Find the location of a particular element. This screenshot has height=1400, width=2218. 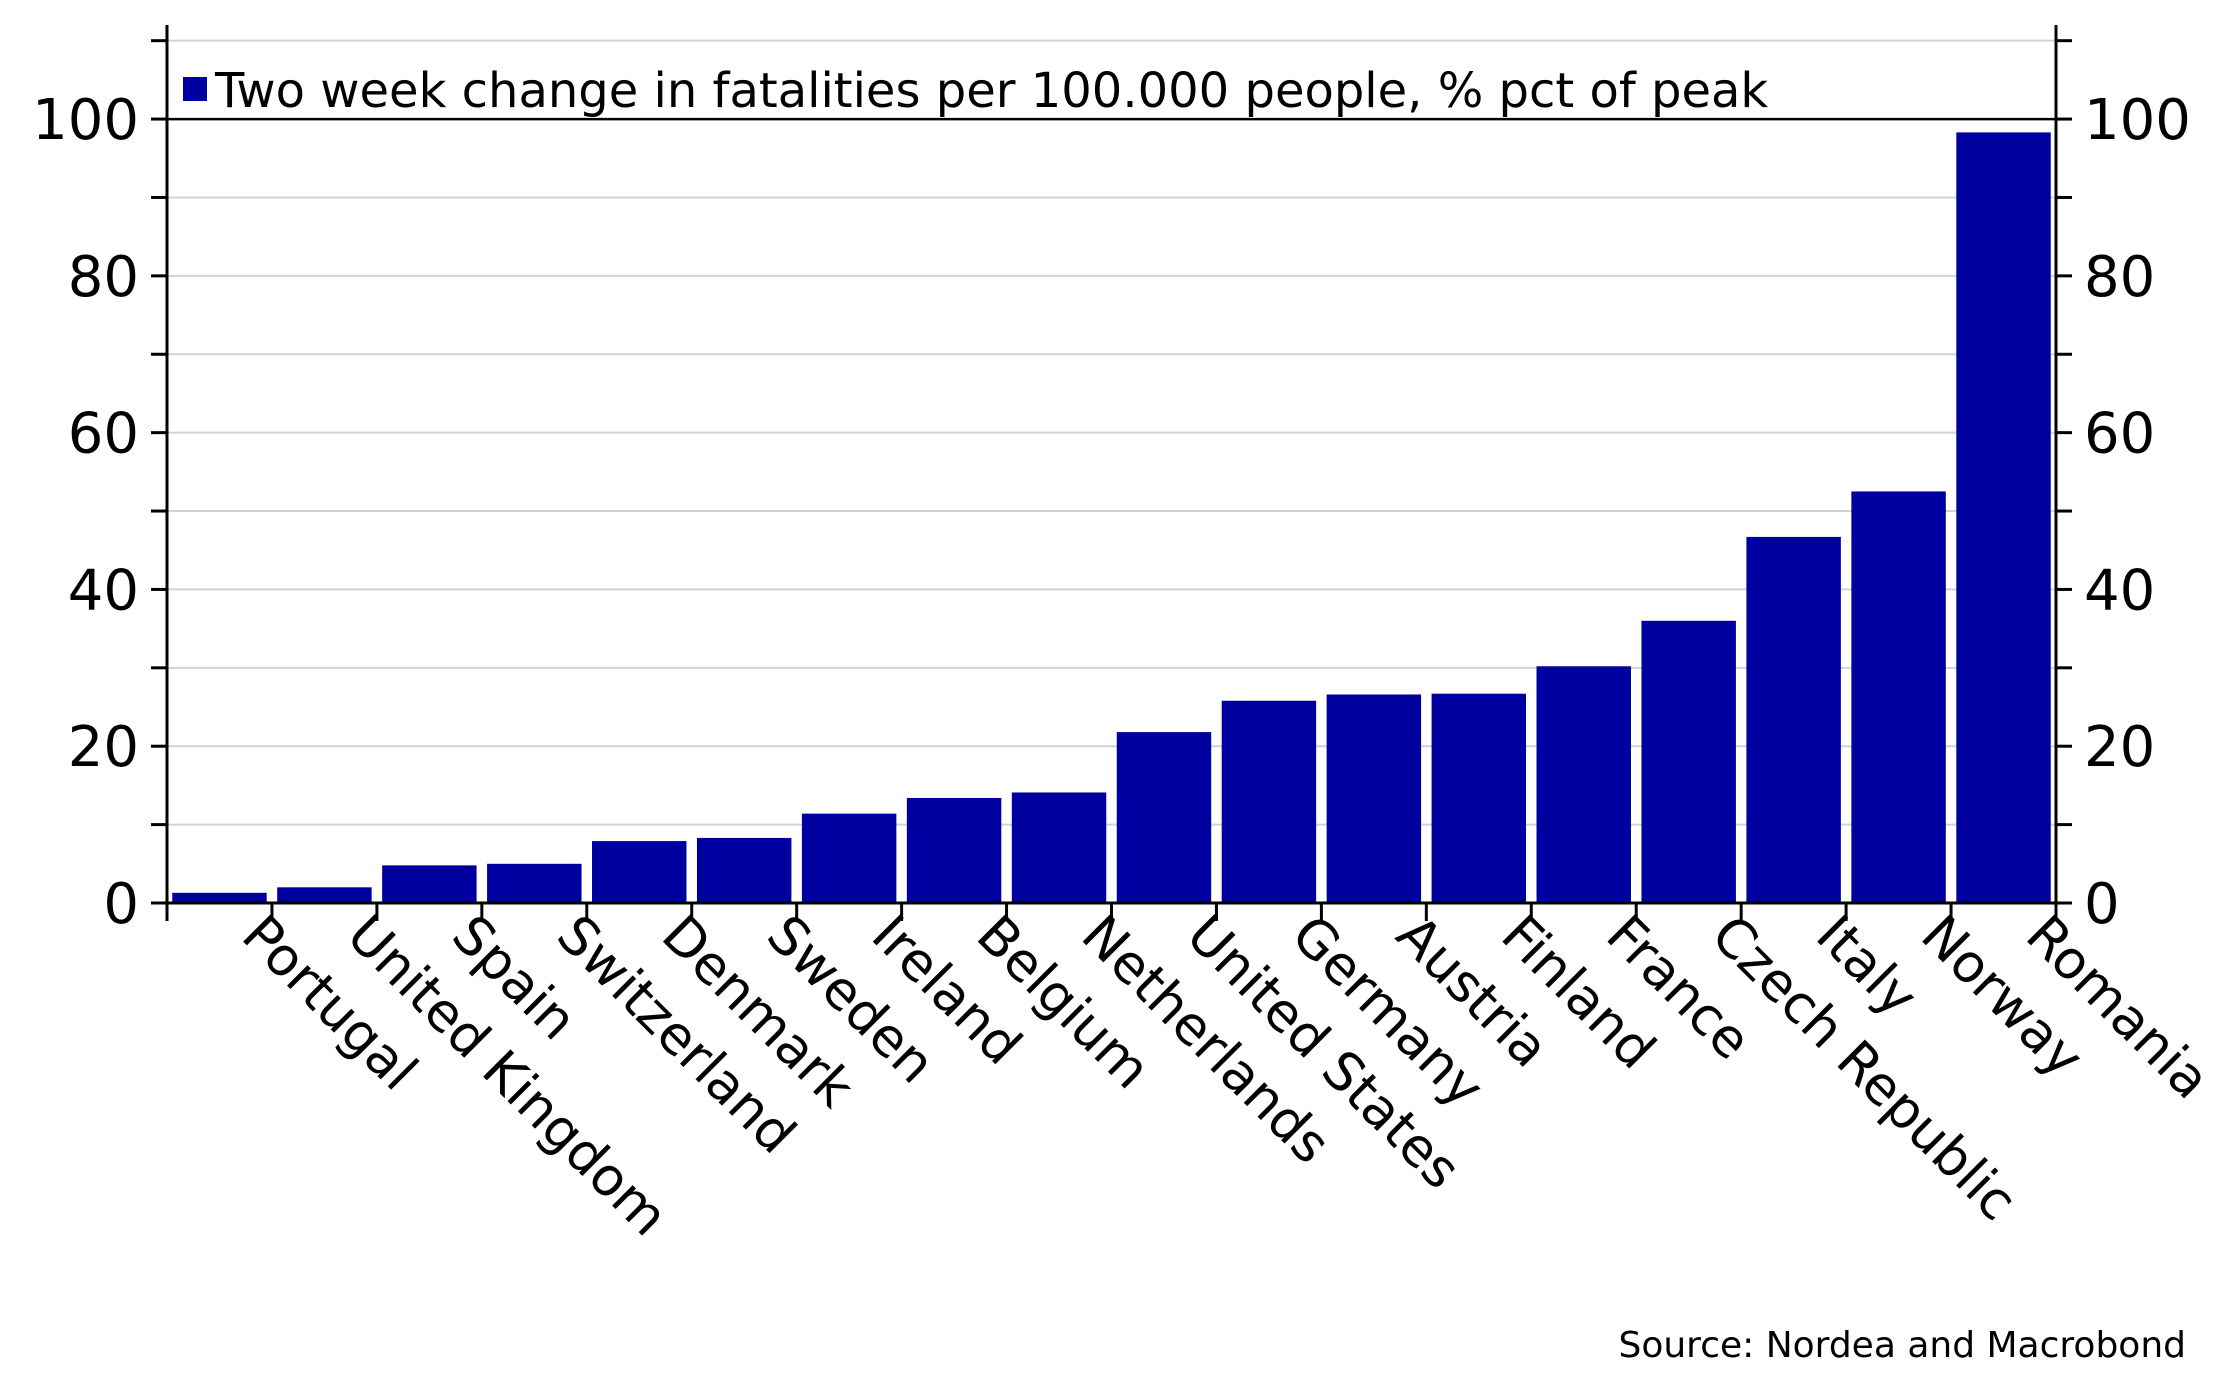

y-tick-label-right: 60 is located at coordinates (2119, 434).